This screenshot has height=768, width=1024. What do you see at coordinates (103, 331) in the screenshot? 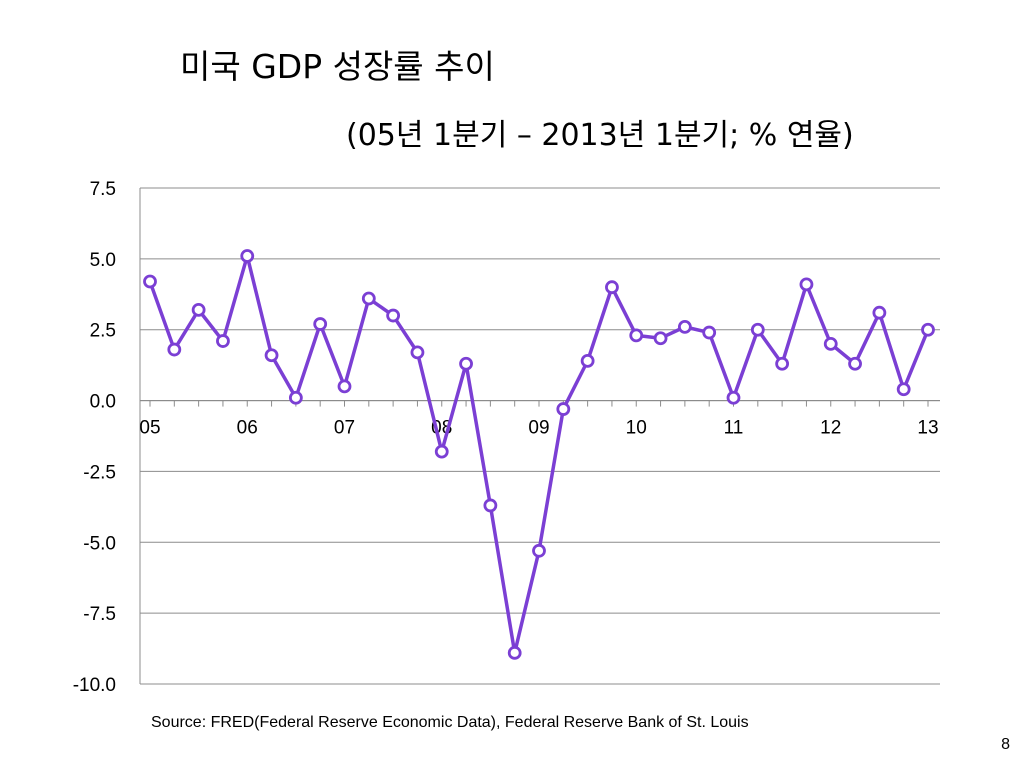
I see `y-tick-label: 2.5` at bounding box center [103, 331].